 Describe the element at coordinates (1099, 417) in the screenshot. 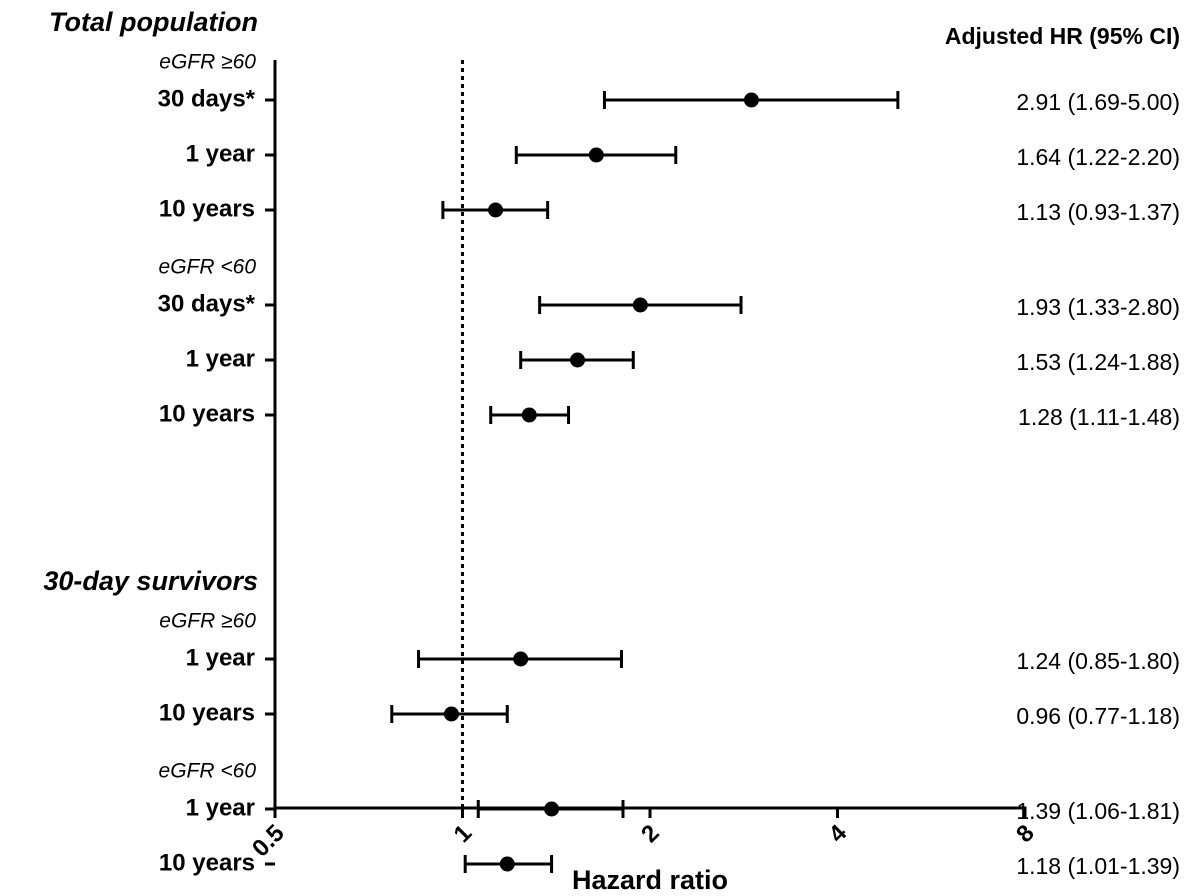

I see `ci-text: 1.28 (1.11-1.48)` at that location.